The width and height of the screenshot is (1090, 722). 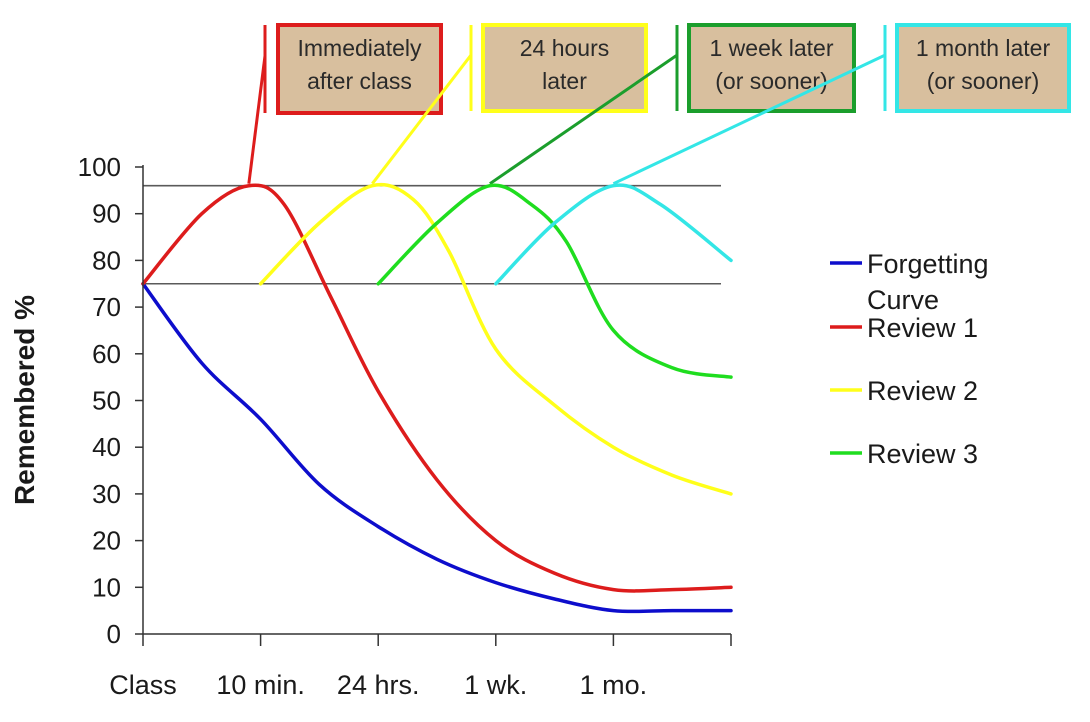 I want to click on x-tick-label-2: 24 hrs., so click(x=378, y=685).